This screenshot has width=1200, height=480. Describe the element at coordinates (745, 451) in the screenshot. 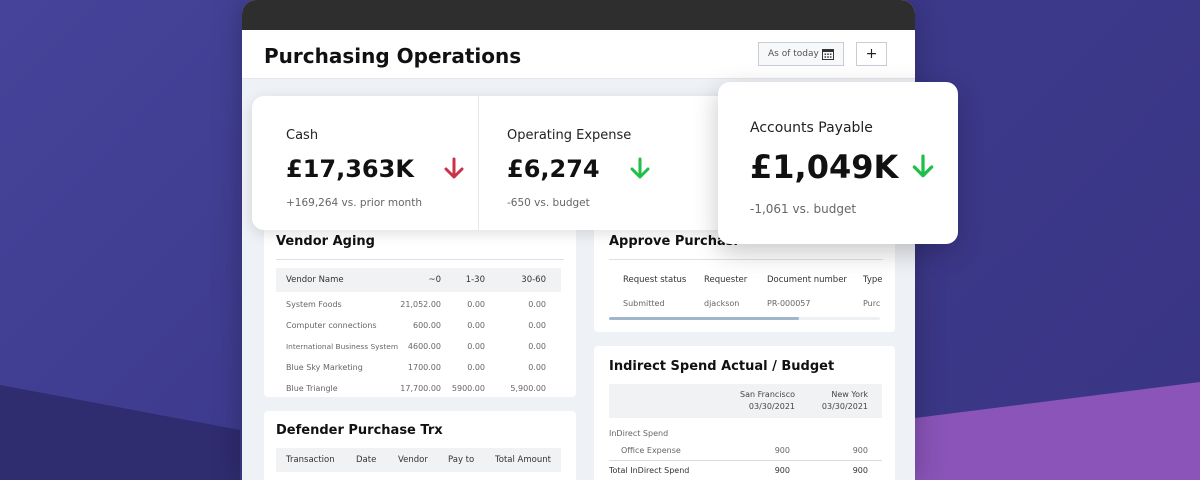

I see `table-row: Office Expense 900 900` at that location.